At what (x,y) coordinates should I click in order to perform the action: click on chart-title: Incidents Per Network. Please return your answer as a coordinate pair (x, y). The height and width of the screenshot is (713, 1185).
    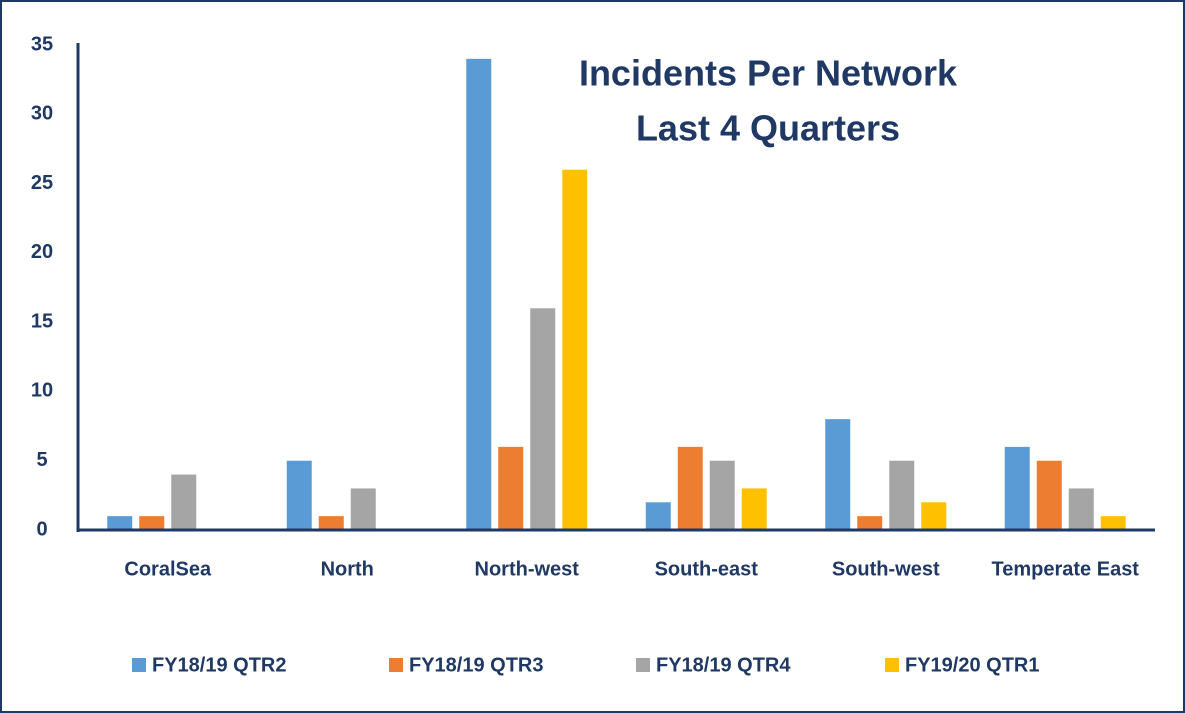
    Looking at the image, I should click on (768, 73).